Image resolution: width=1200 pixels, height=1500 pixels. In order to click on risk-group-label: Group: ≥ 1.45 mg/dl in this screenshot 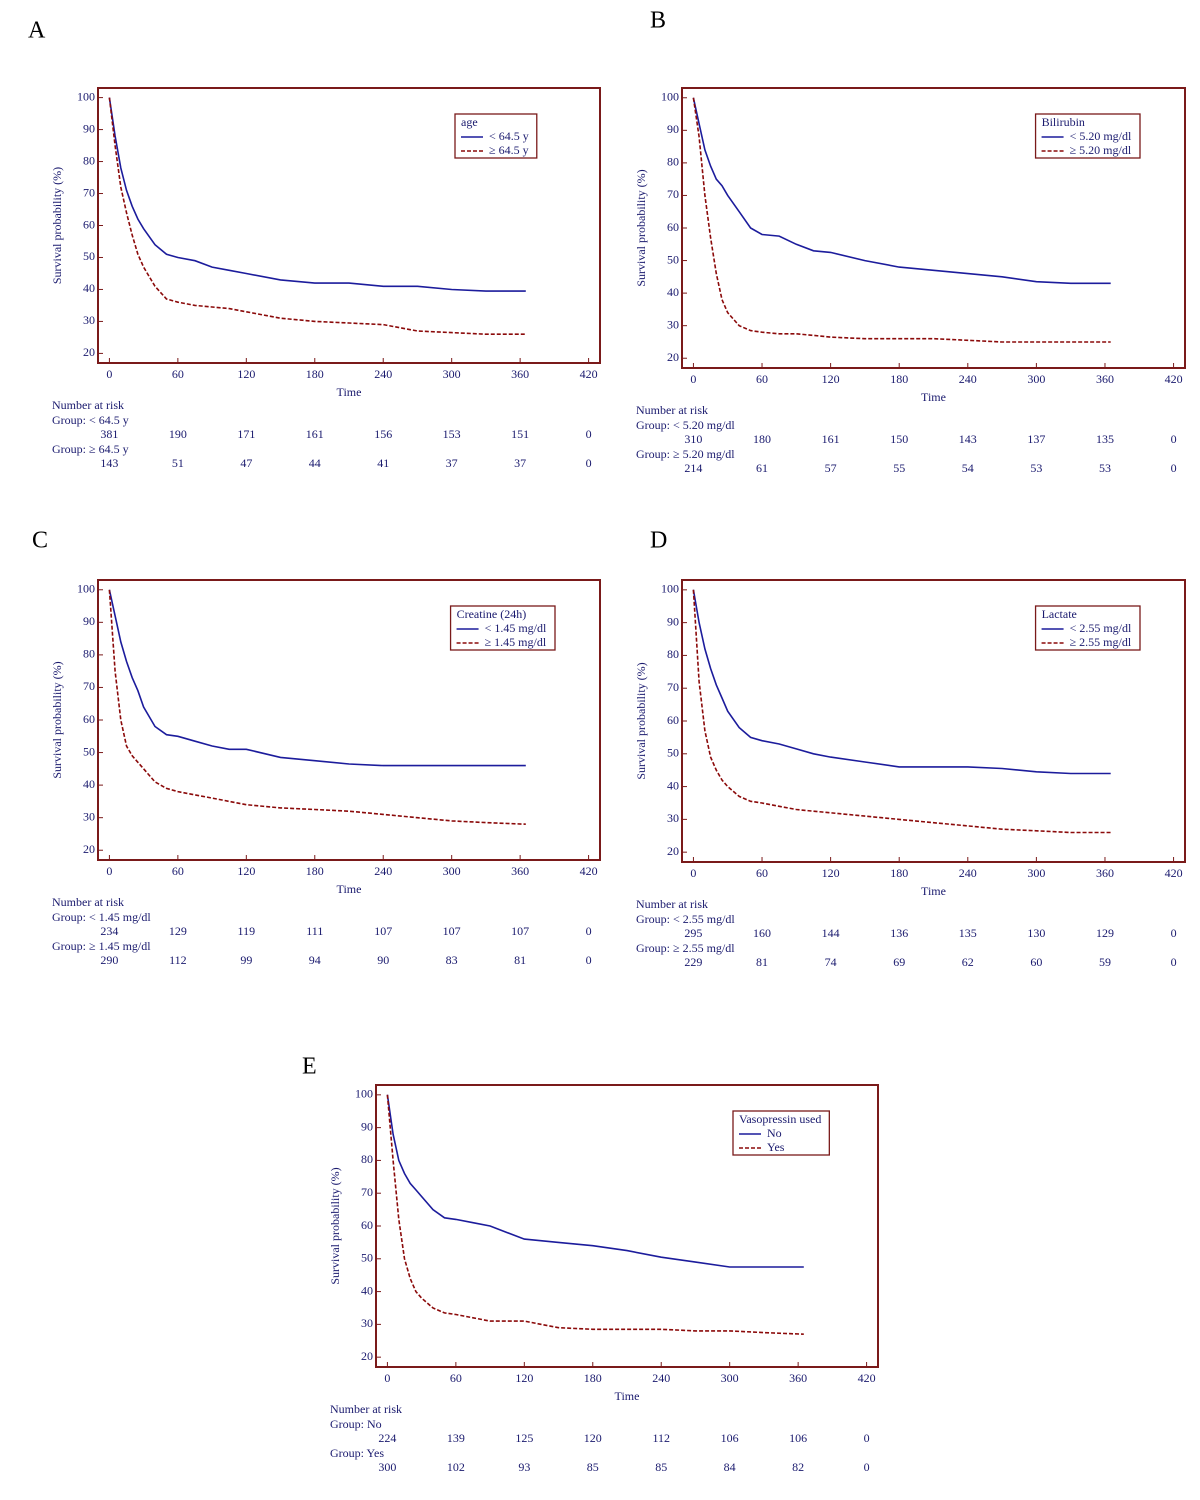, I will do `click(101, 946)`.